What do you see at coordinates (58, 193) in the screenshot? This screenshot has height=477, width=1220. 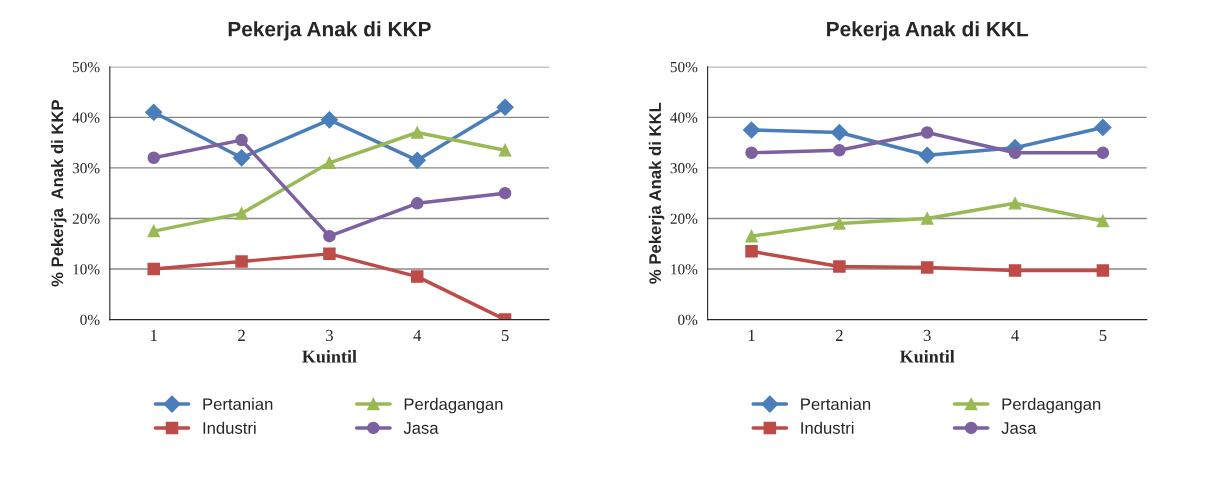 I see `y-axis-title: % Pekerja Anak di KKP` at bounding box center [58, 193].